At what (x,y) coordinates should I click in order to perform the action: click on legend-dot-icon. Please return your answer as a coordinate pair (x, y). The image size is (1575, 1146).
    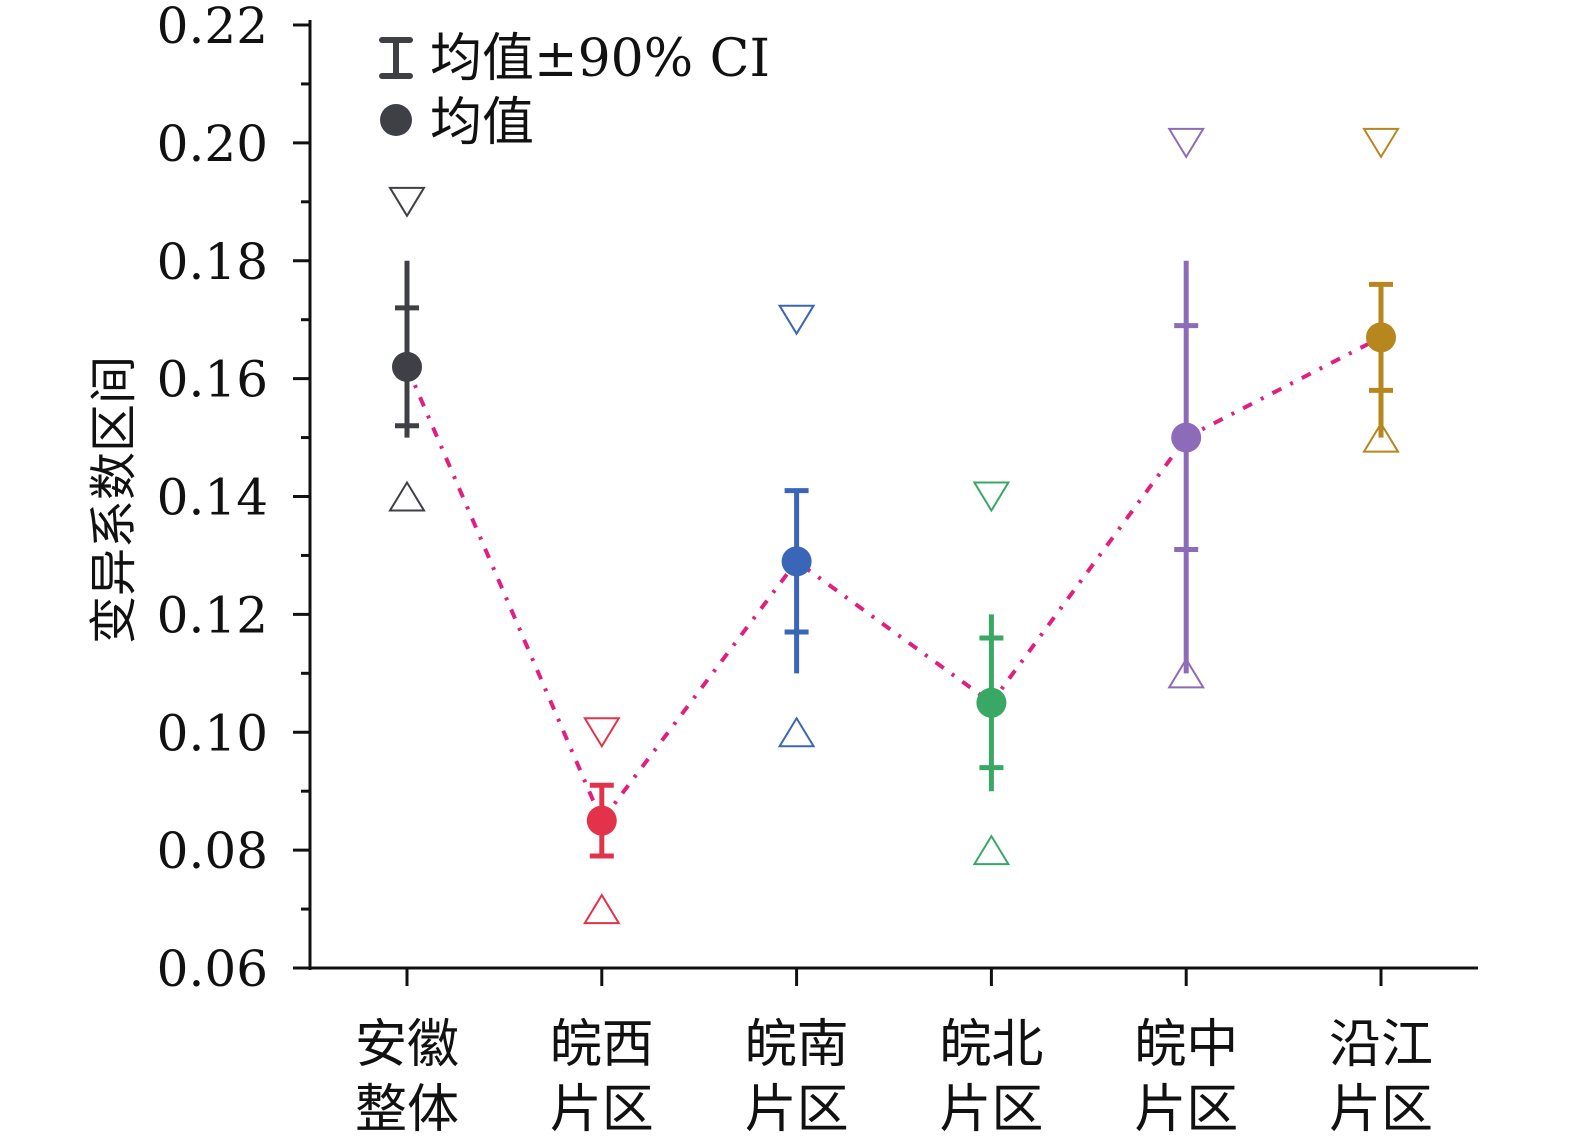
    Looking at the image, I should click on (396, 120).